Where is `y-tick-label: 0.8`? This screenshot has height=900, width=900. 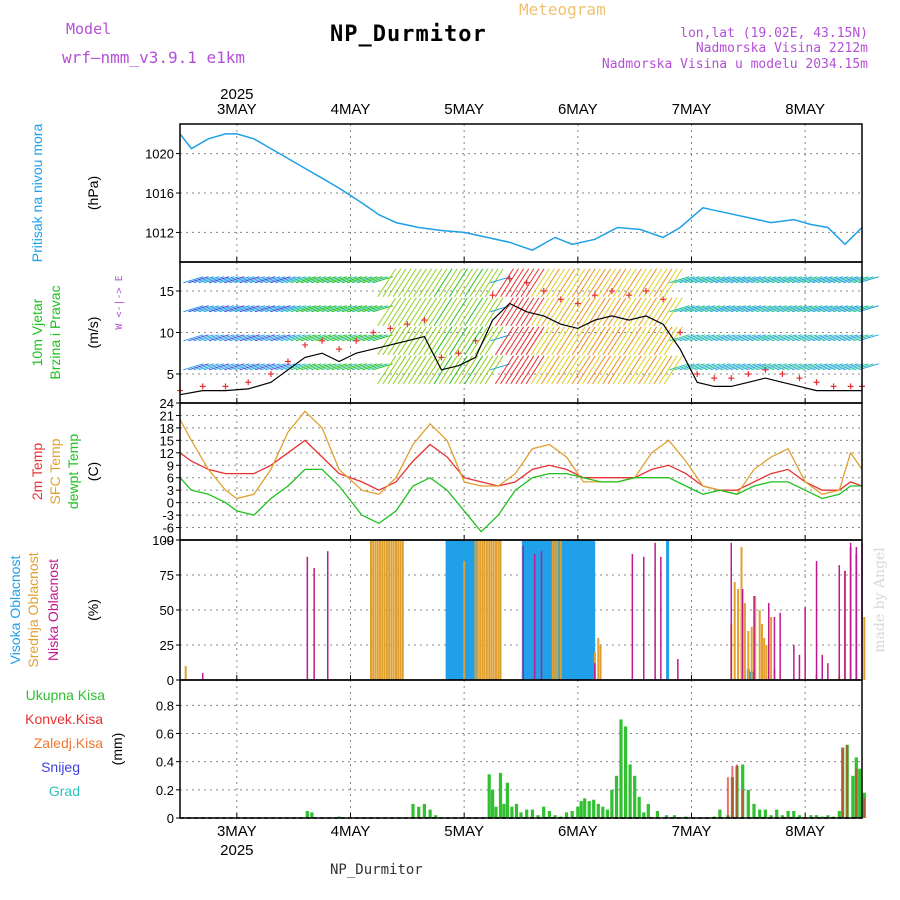 y-tick-label: 0.8 is located at coordinates (165, 705).